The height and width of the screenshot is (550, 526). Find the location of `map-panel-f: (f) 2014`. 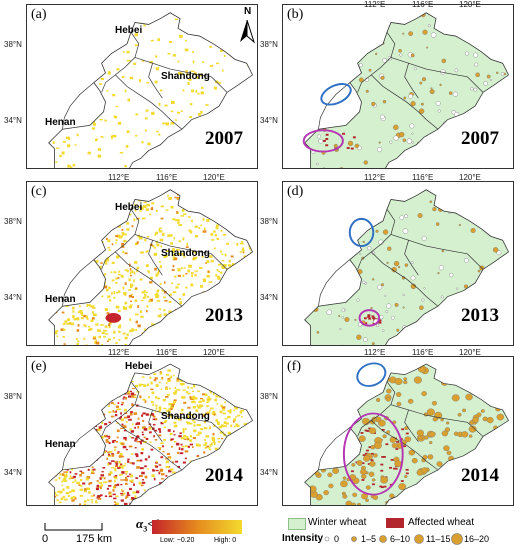

map-panel-f: (f) 2014 is located at coordinates (398, 431).